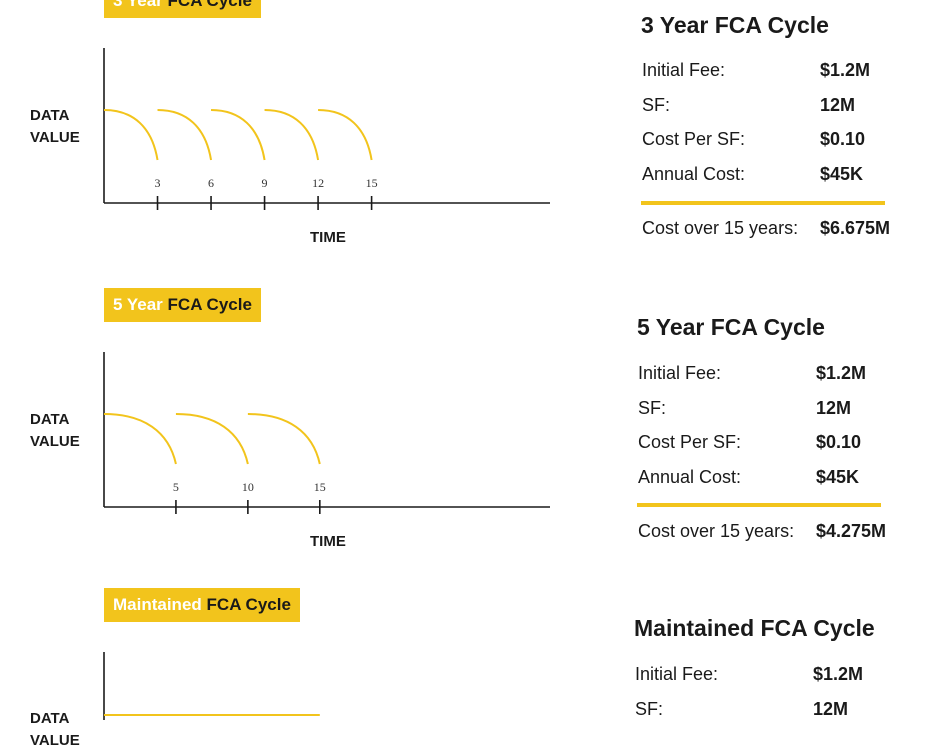  I want to click on chart-badge: 5 Year FCA Cycle, so click(182, 305).